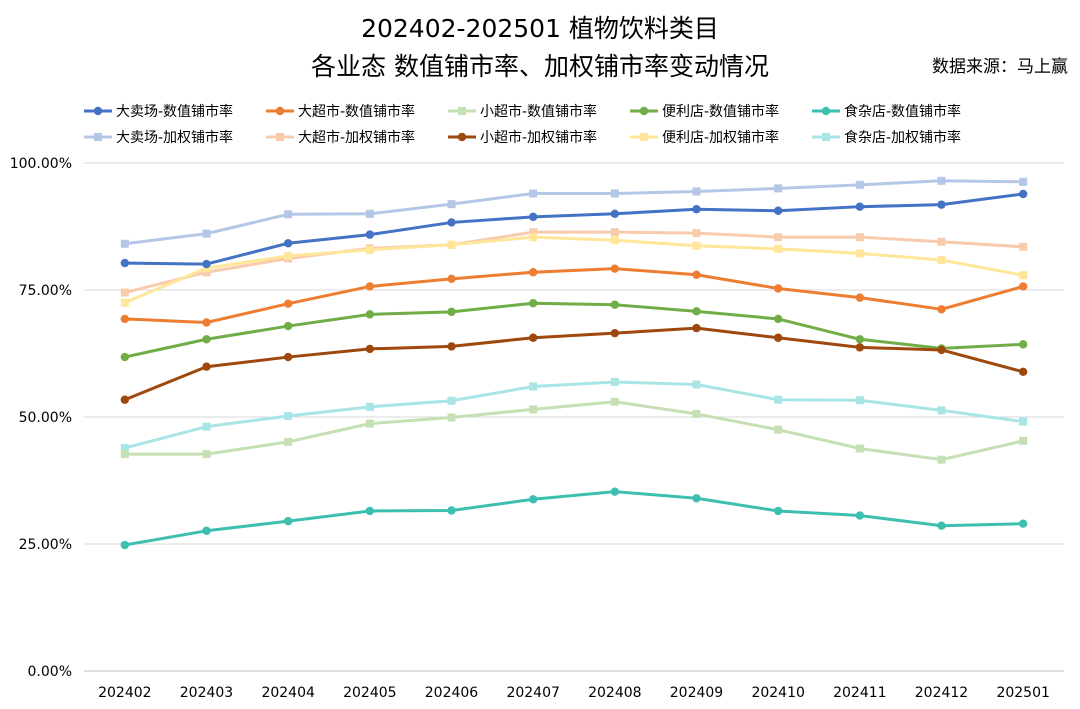 The width and height of the screenshot is (1080, 709). I want to click on legend-item: 小超市-加权铺市率, so click(537, 137).